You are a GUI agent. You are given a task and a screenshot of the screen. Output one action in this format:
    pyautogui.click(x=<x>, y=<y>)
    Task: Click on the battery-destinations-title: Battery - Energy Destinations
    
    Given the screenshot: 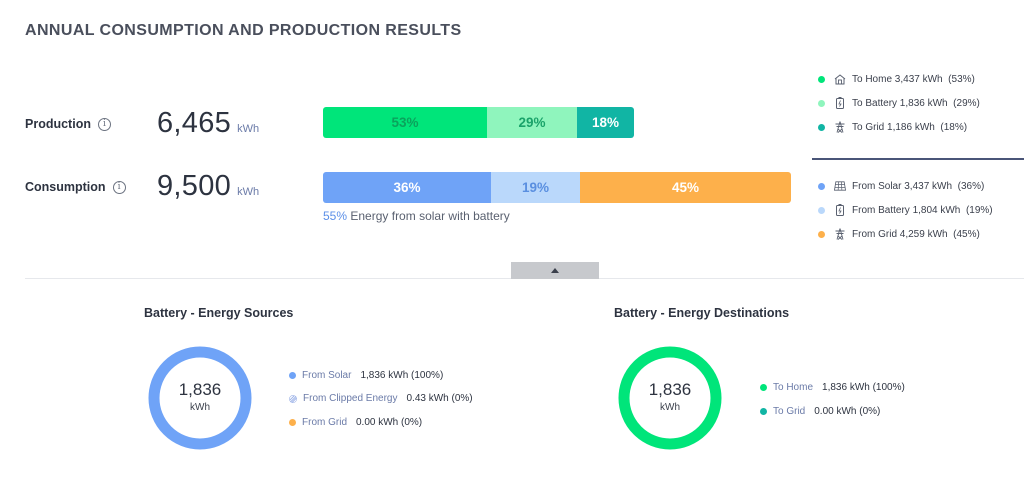 What is the action you would take?
    pyautogui.click(x=702, y=313)
    